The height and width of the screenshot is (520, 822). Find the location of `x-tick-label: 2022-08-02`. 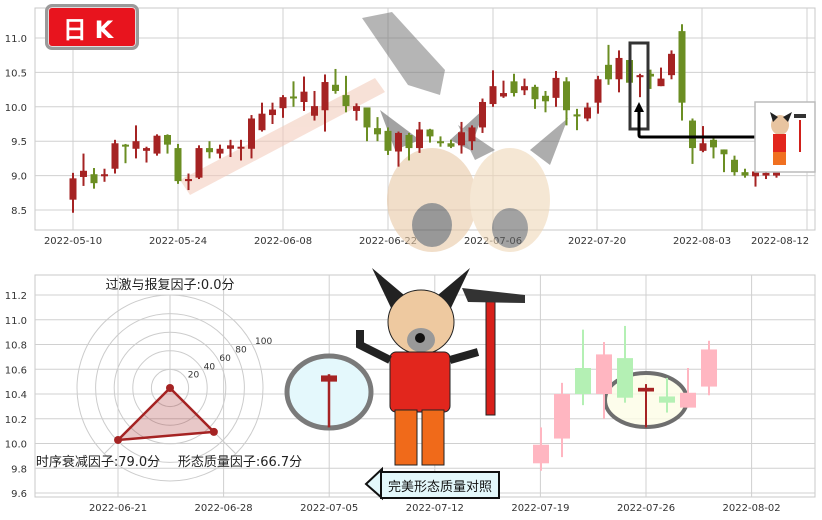

x-tick-label: 2022-08-02 is located at coordinates (752, 508).